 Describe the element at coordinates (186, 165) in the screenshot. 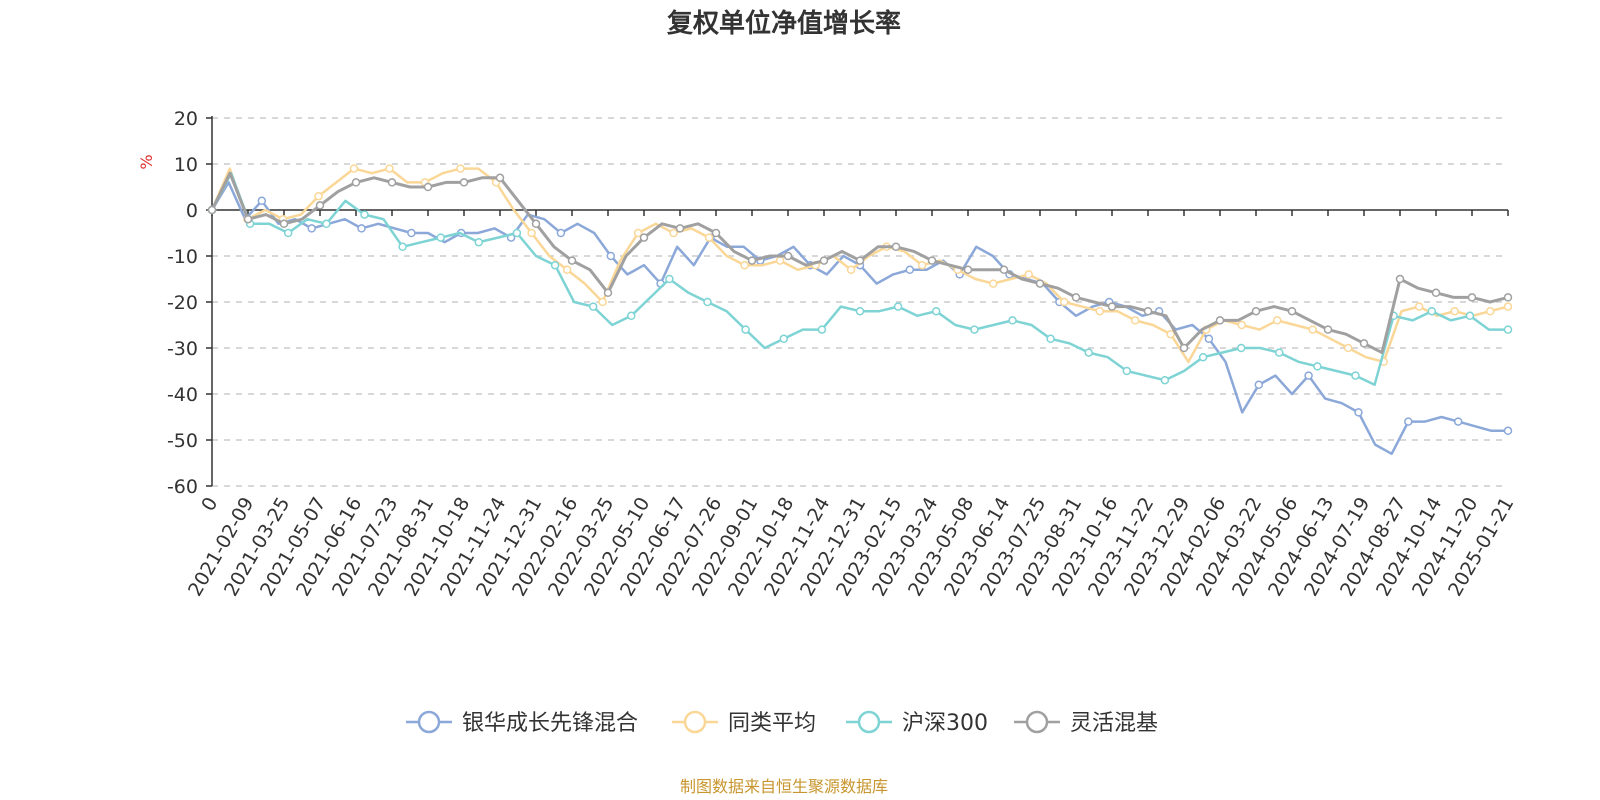

I see `y-tick-label: 10` at that location.